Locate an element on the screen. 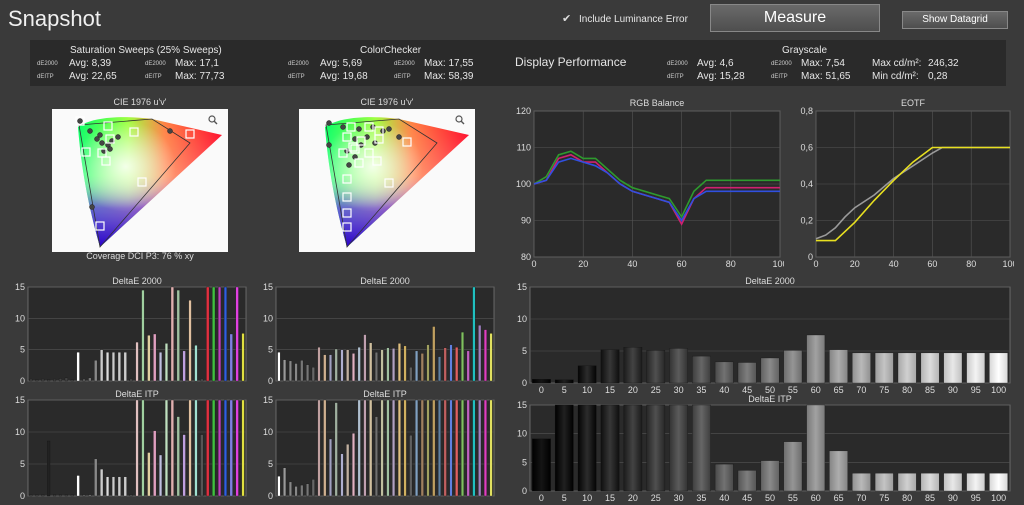  sat-avg2000: Avg: 8,39 is located at coordinates (90, 63).